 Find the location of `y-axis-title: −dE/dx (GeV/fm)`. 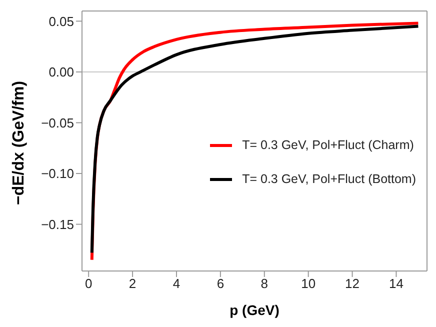

y-axis-title: −dE/dx (GeV/fm) is located at coordinates (19, 142).